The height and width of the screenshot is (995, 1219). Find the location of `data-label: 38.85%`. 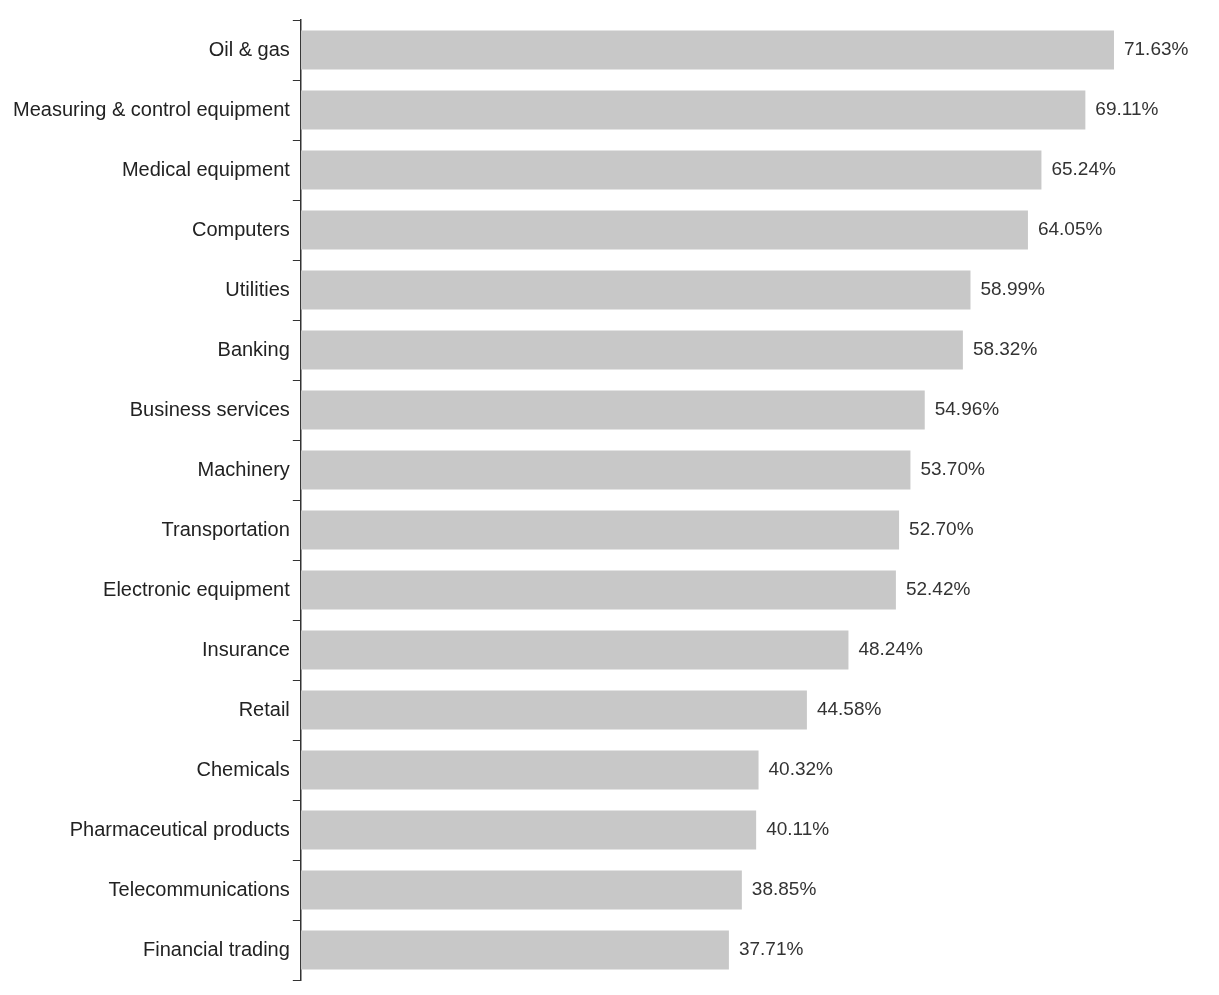

data-label: 38.85% is located at coordinates (784, 889).